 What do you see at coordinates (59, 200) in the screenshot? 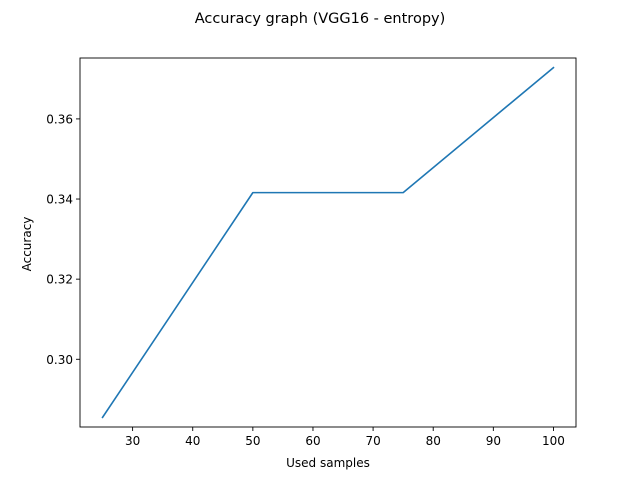
I see `y-tick-label: 0.34` at bounding box center [59, 200].